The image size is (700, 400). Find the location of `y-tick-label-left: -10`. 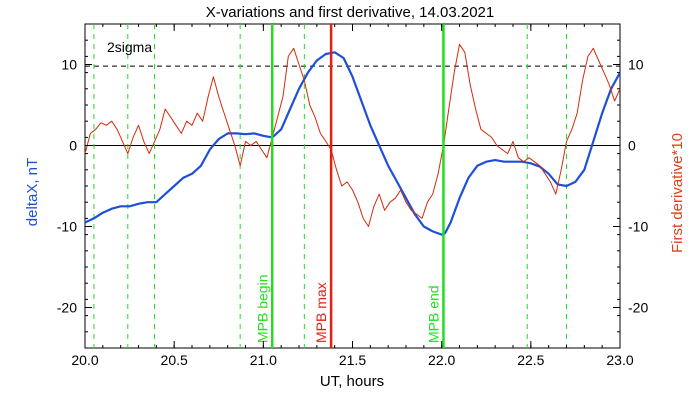

y-tick-label-left: -10 is located at coordinates (67, 227).